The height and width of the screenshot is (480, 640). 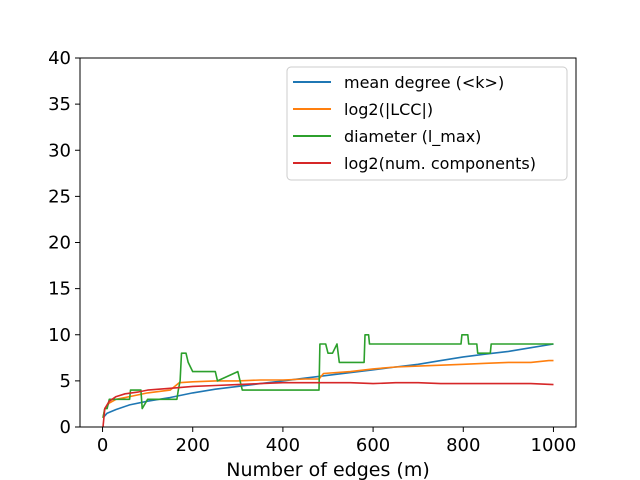 I want to click on legend-label-2: diameter (l_max), so click(x=412, y=137).